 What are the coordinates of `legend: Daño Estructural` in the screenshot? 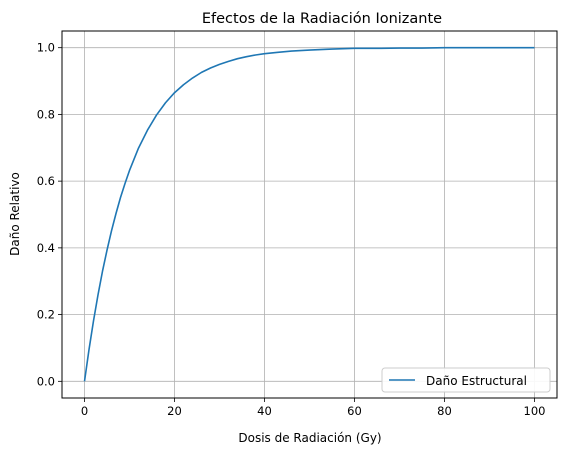 It's located at (466, 380).